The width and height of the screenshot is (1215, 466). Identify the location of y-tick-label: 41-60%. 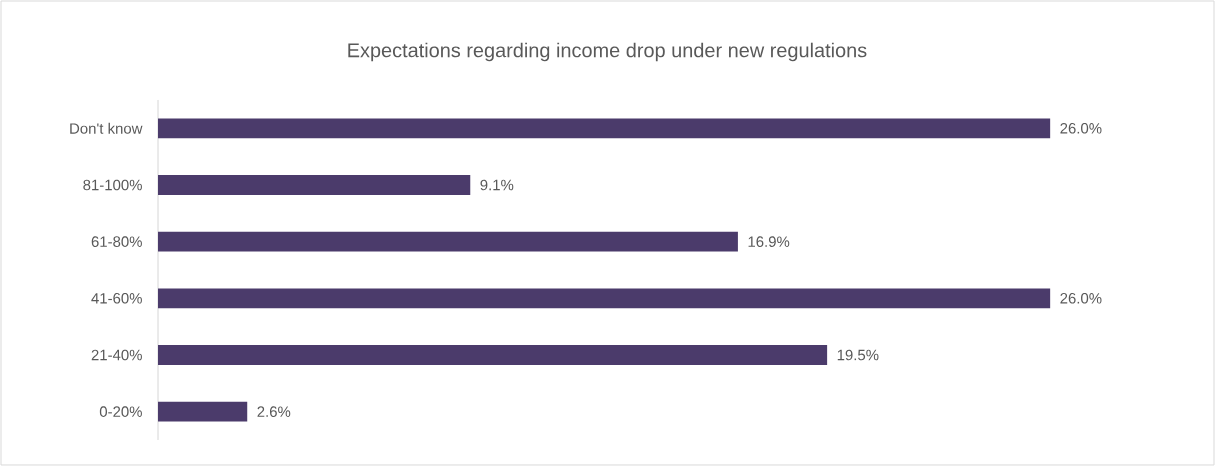
(116, 298).